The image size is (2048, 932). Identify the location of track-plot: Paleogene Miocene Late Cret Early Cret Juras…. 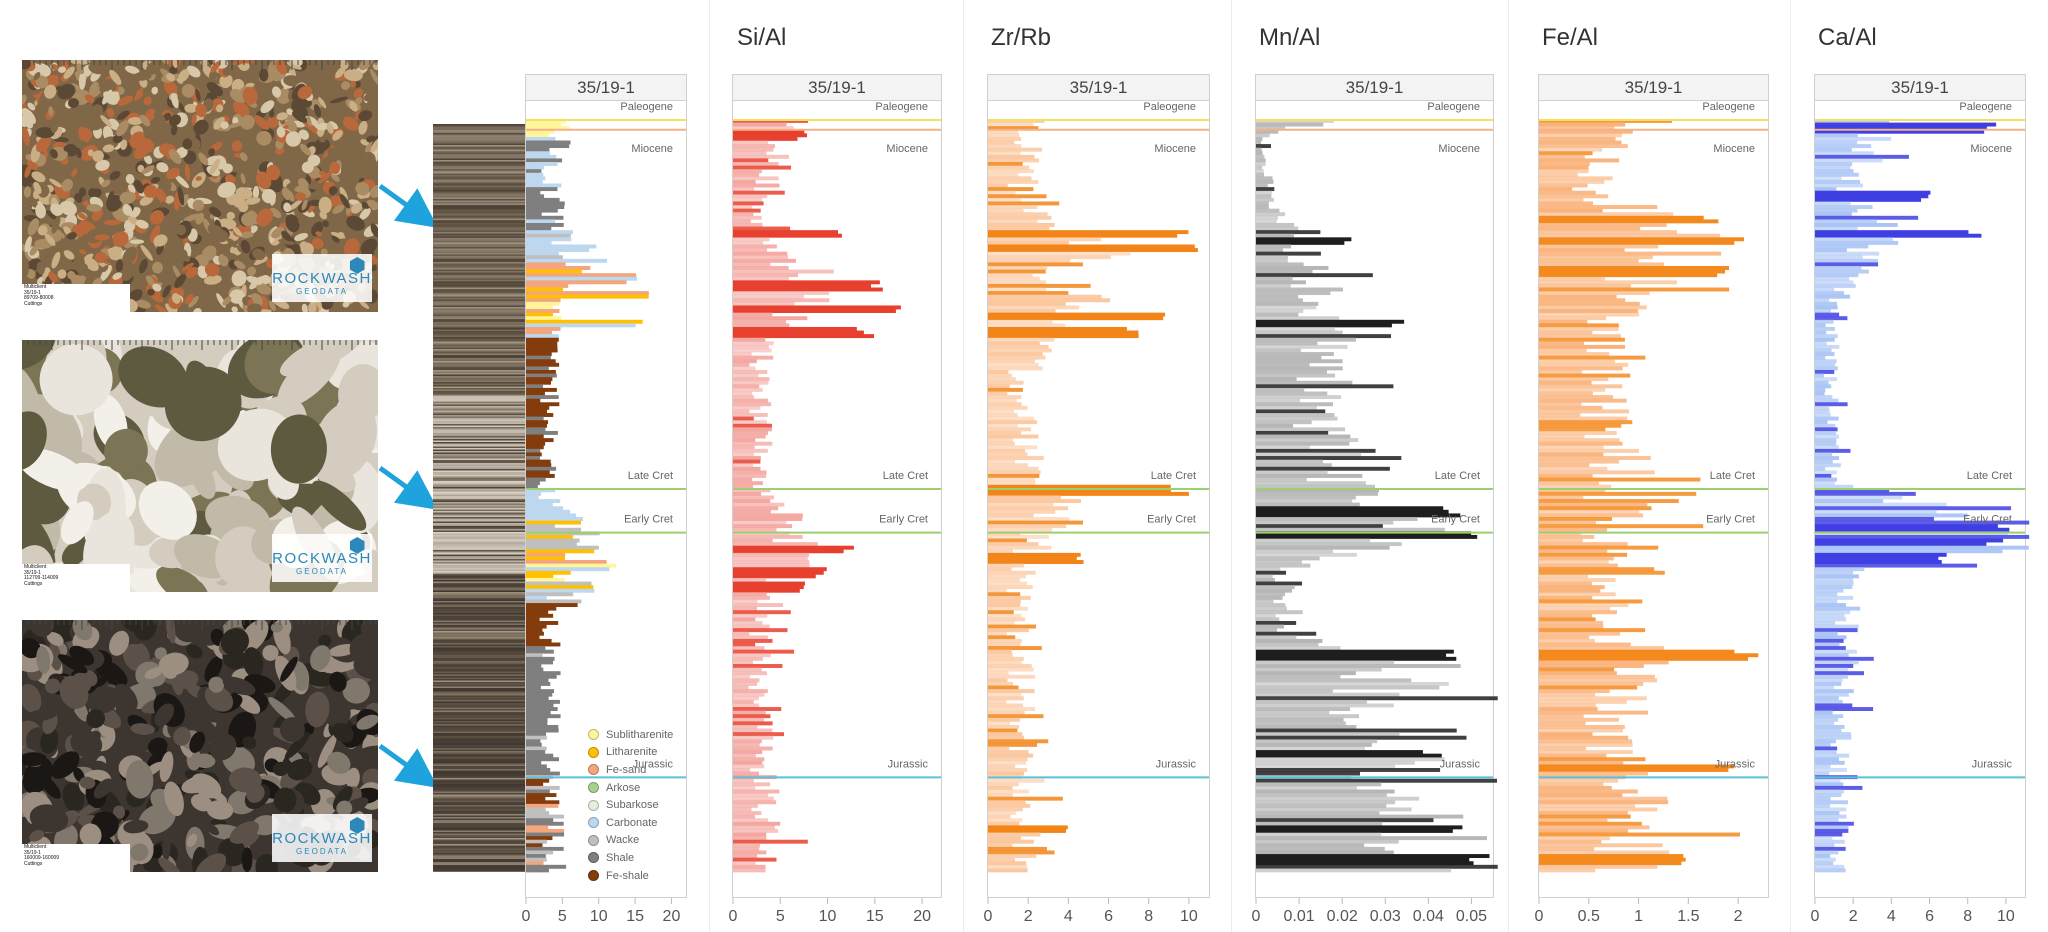
(1375, 513).